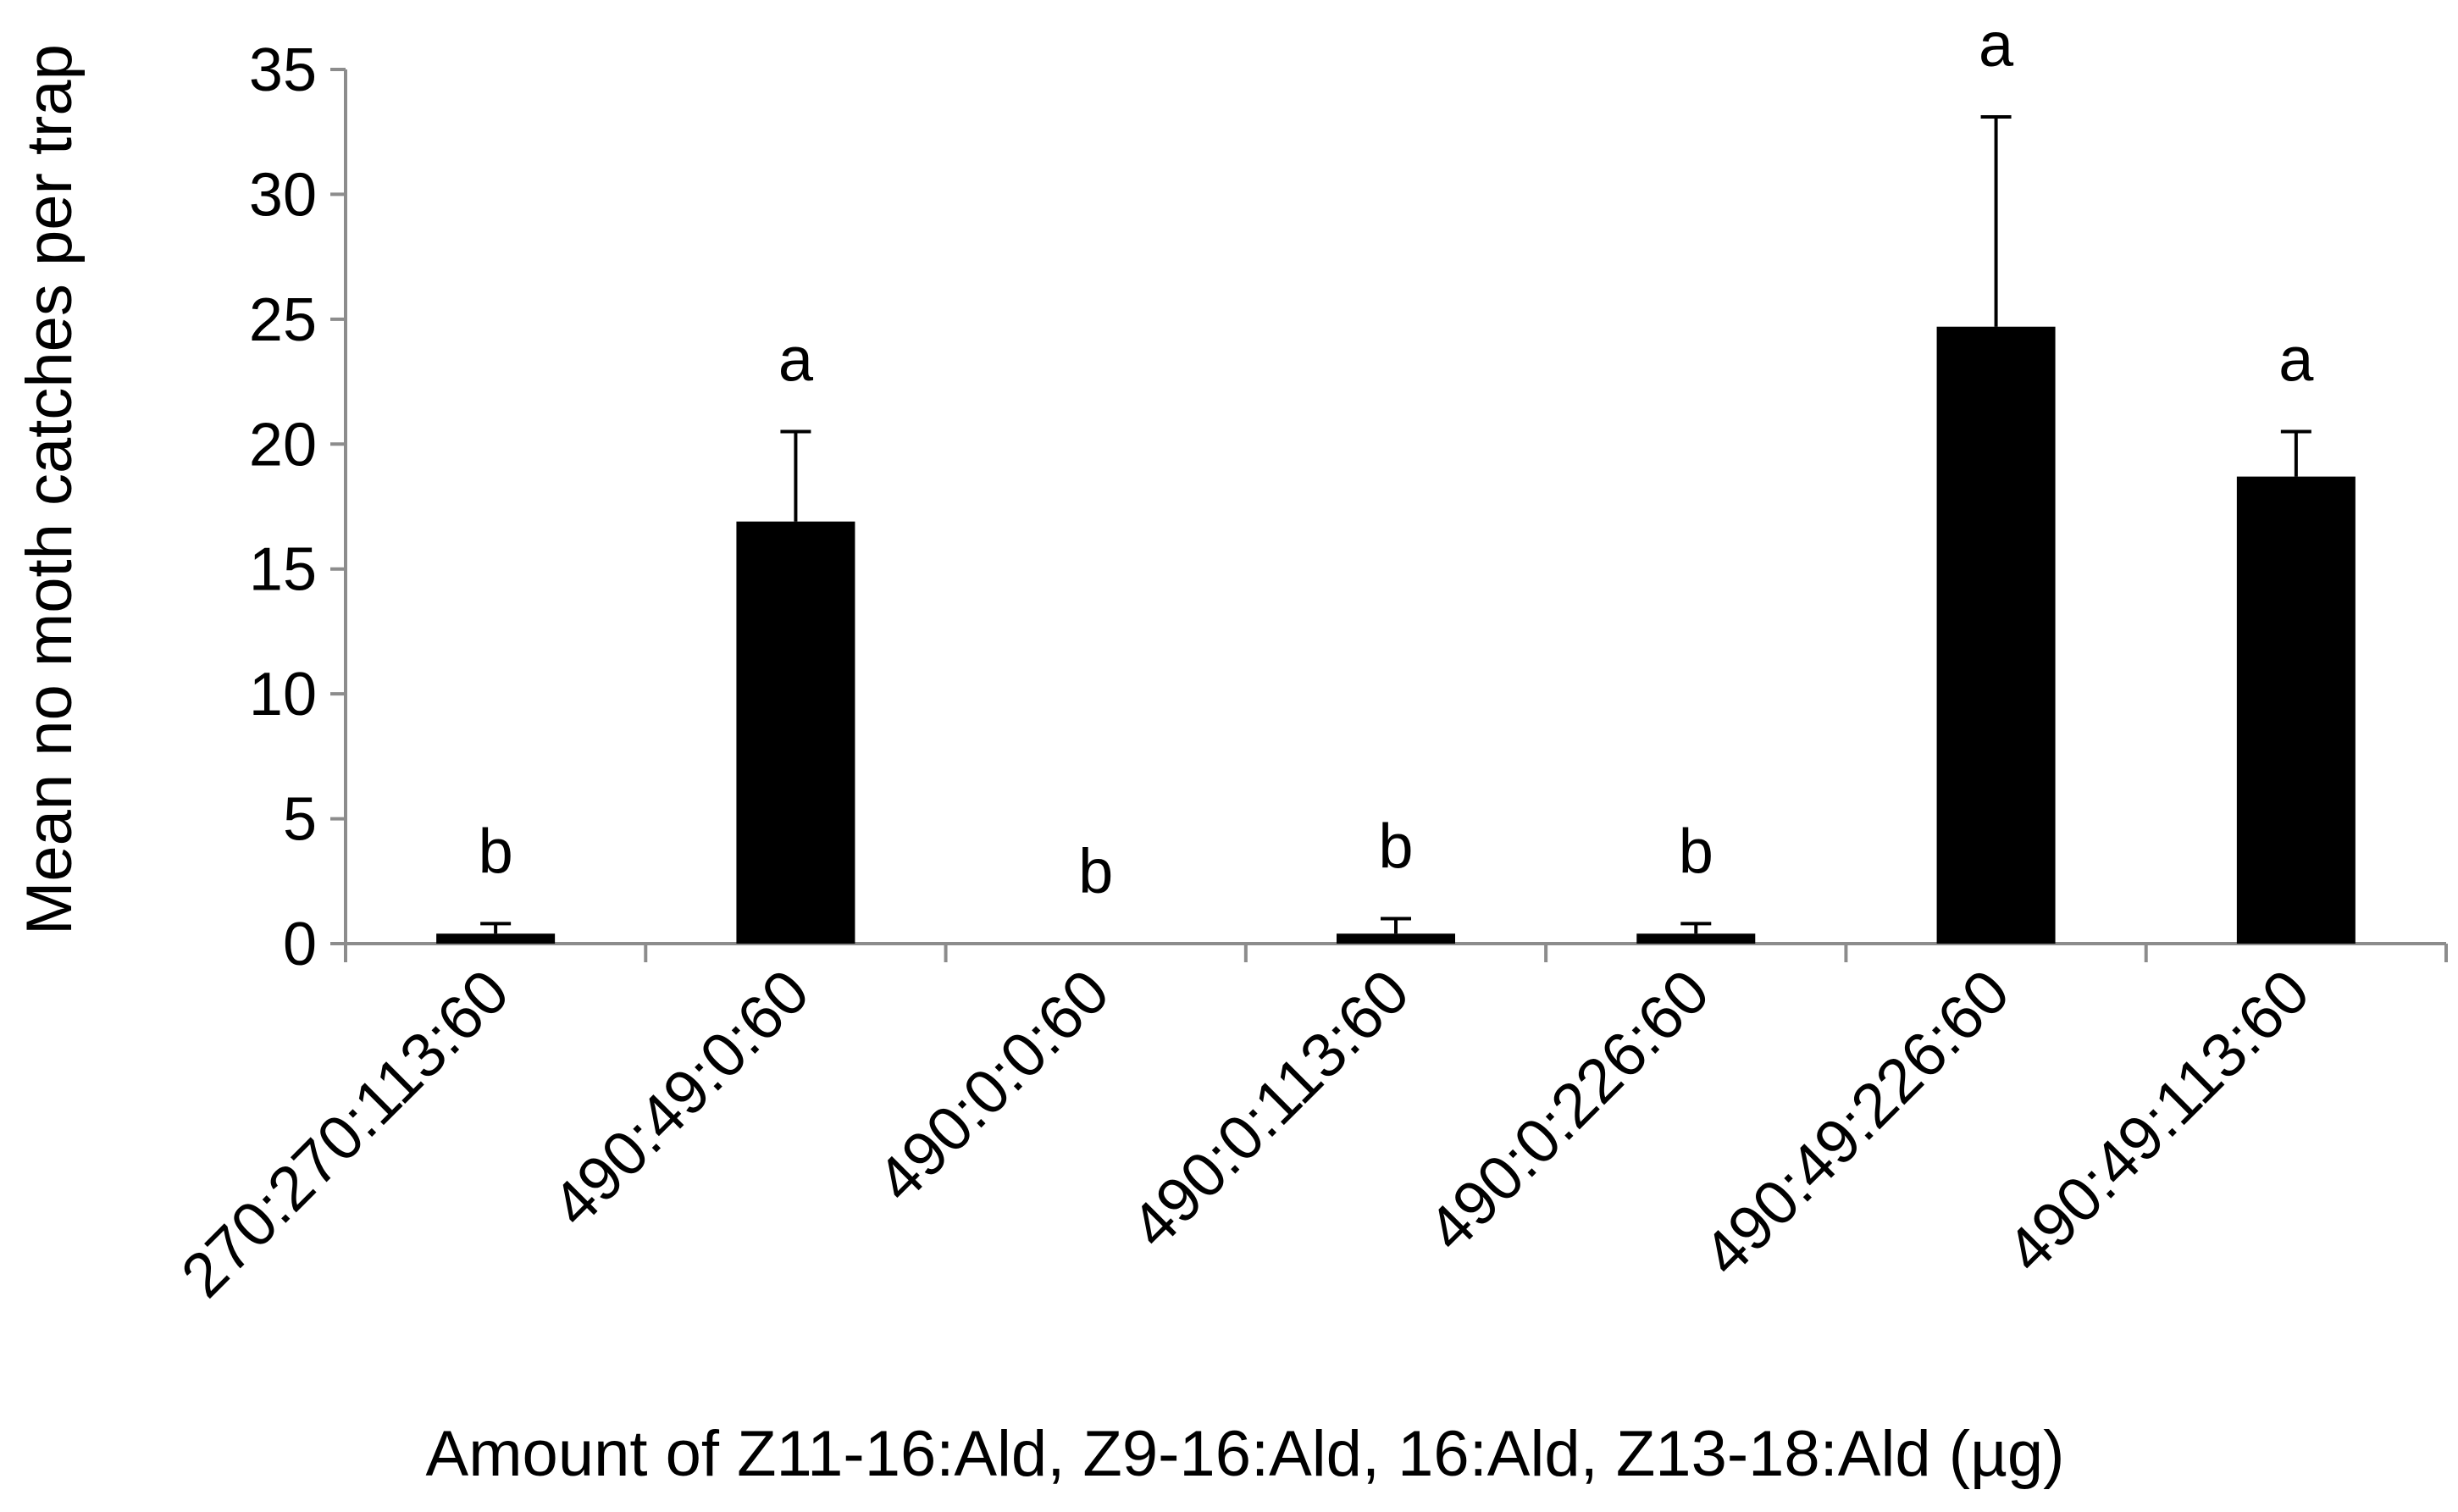 The width and height of the screenshot is (2458, 1512). What do you see at coordinates (1568, 1110) in the screenshot?
I see `category-label: 490:0:226:60` at bounding box center [1568, 1110].